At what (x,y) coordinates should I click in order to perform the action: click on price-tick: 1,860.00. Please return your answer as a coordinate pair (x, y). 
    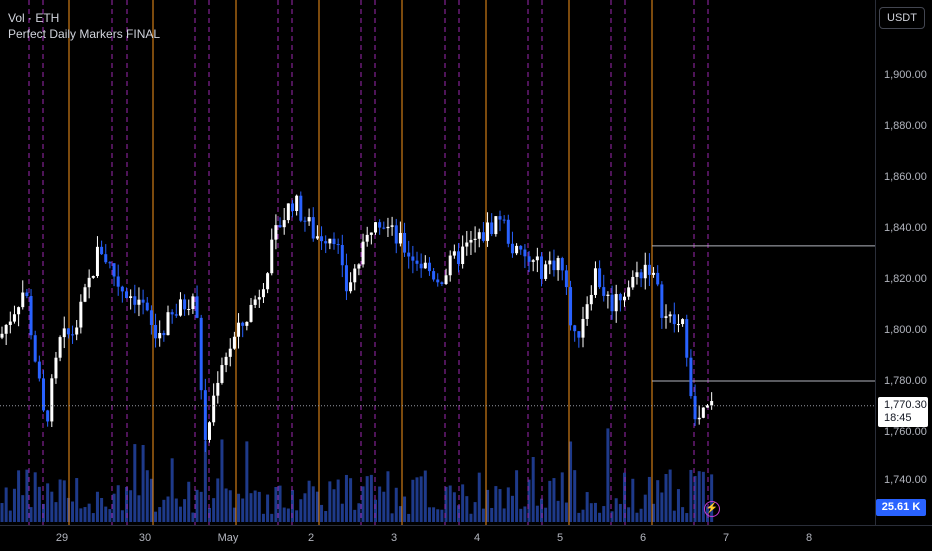
    Looking at the image, I should click on (905, 177).